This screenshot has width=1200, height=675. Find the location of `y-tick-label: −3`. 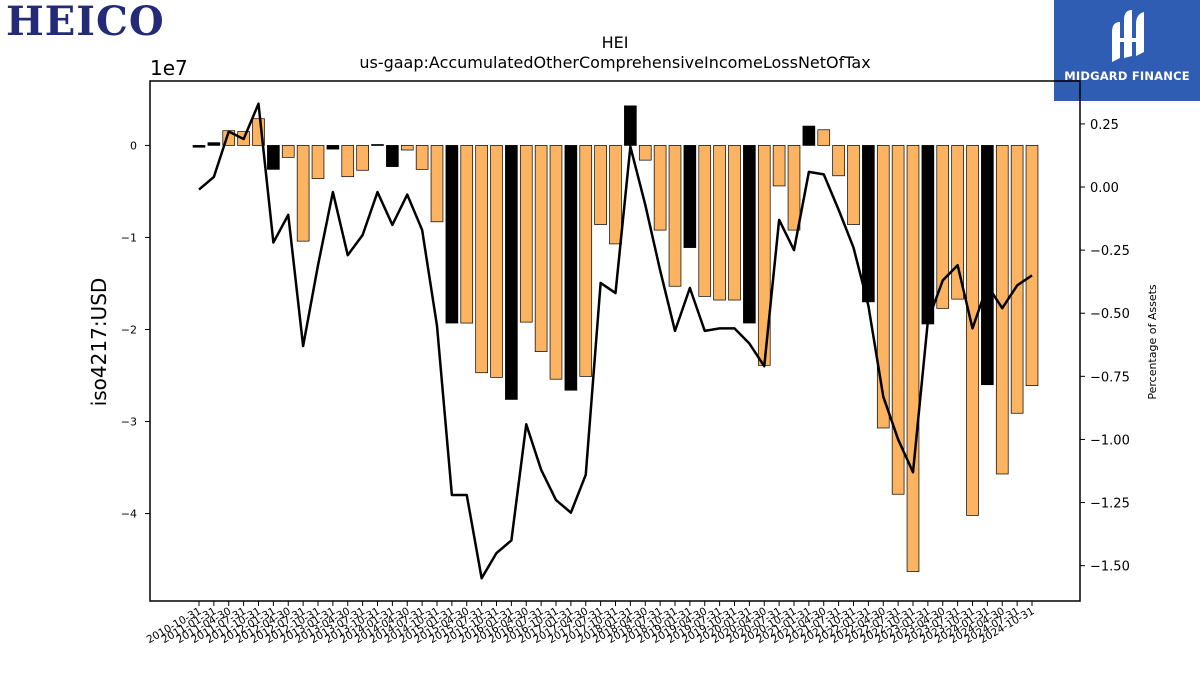

y-tick-label: −3 is located at coordinates (129, 422).